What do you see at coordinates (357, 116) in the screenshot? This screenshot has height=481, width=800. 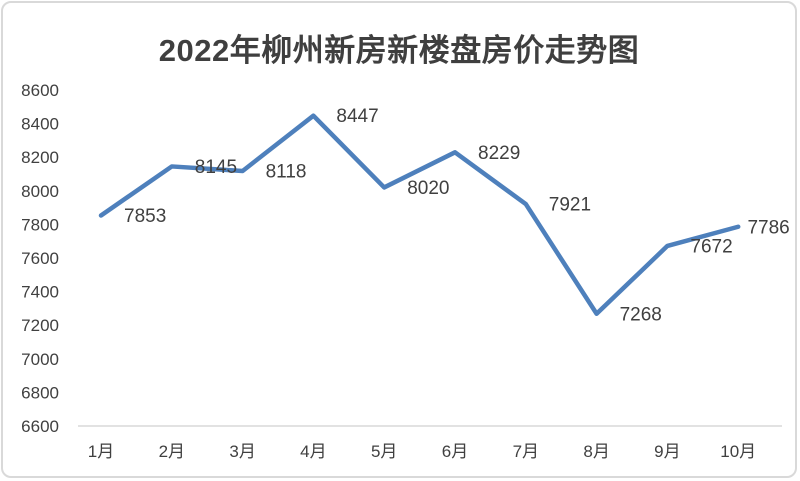 I see `data-label: 8447` at bounding box center [357, 116].